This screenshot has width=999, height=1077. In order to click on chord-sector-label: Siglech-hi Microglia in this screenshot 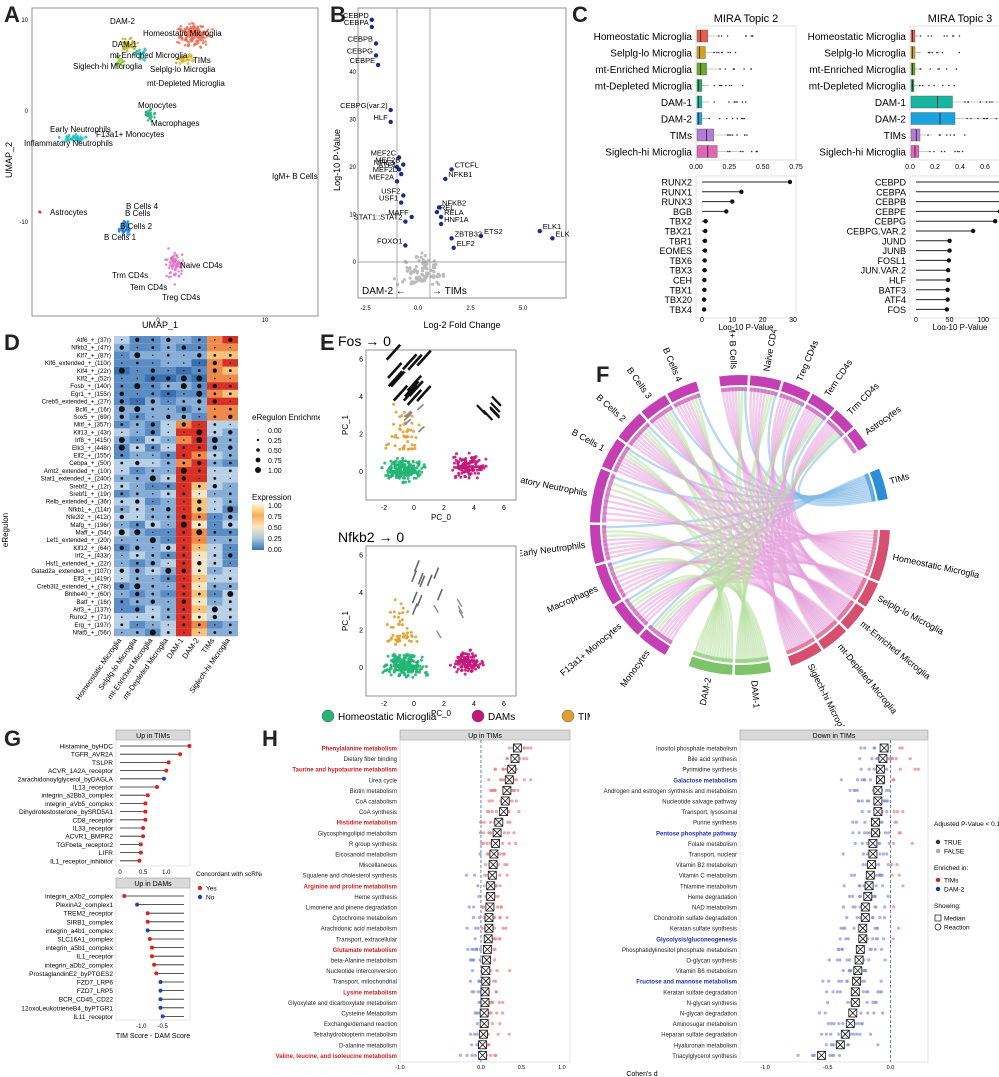, I will do `click(828, 694)`.